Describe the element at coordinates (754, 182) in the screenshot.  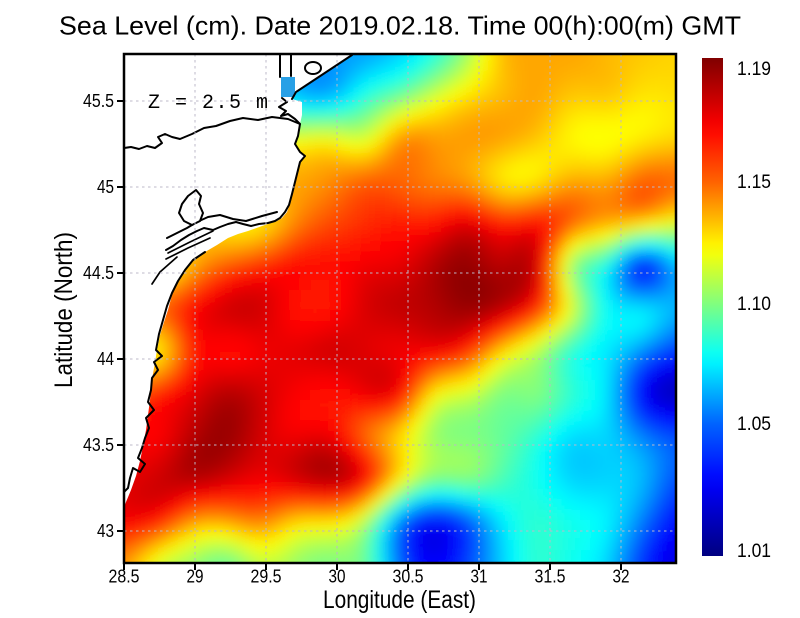
I see `svg-text: 1.15` at that location.